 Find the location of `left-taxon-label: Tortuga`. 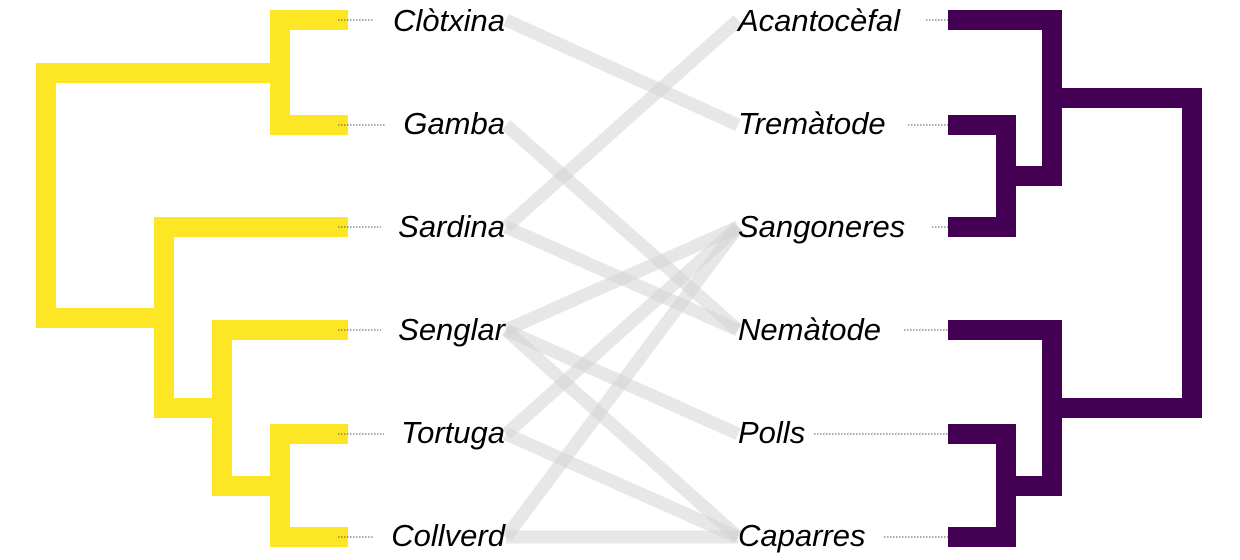

left-taxon-label: Tortuga is located at coordinates (453, 432).